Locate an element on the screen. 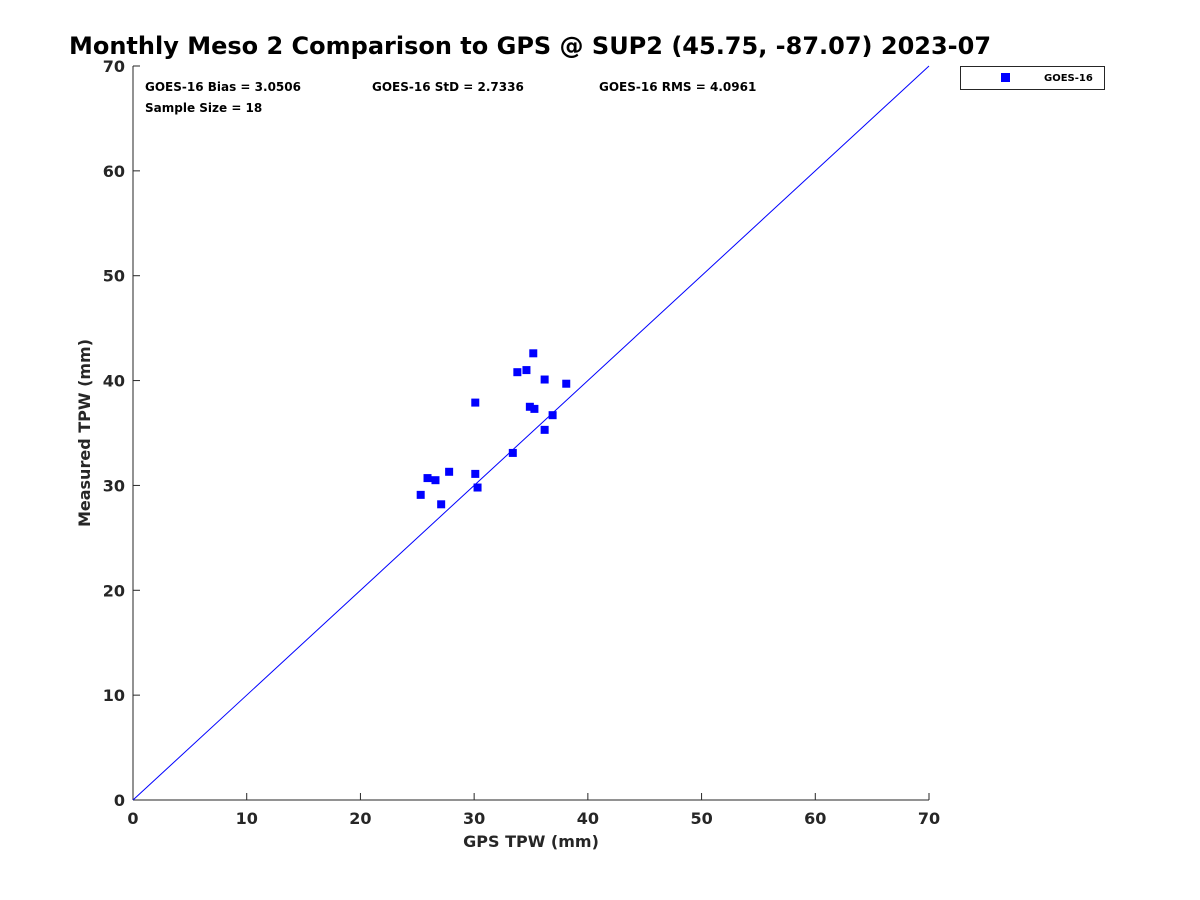 The image size is (1200, 900). x-tick-label-7: 70 is located at coordinates (929, 818).